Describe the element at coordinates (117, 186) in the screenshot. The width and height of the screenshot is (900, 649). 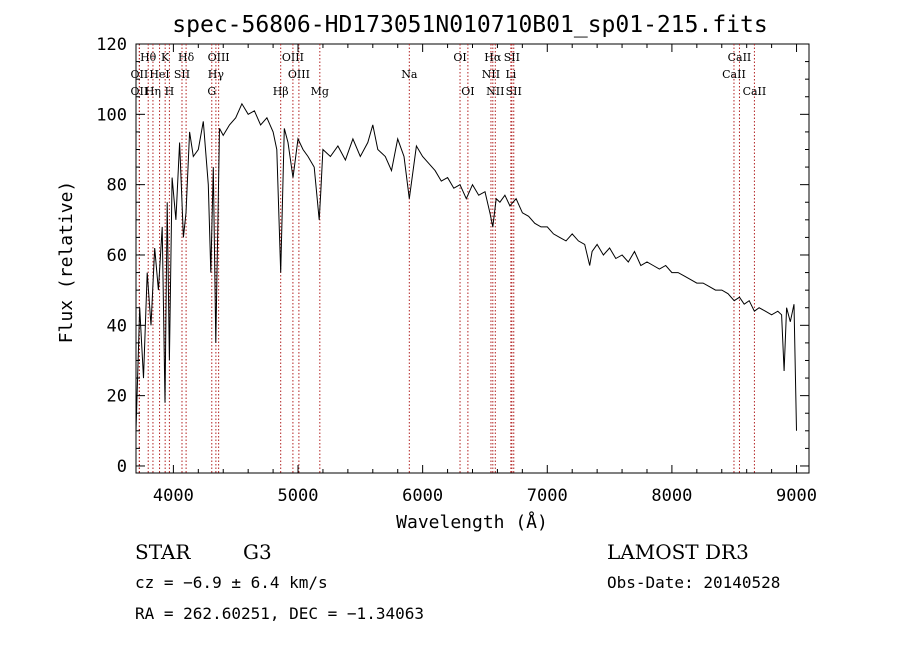
I see `y-tick-label: 80` at that location.